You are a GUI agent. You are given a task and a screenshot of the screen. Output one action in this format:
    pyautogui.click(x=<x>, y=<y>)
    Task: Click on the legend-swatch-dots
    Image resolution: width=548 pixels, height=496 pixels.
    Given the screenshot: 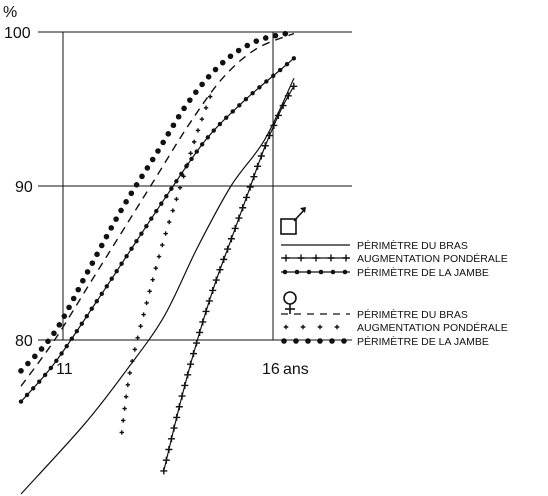 What is the action you would take?
    pyautogui.click(x=314, y=341)
    